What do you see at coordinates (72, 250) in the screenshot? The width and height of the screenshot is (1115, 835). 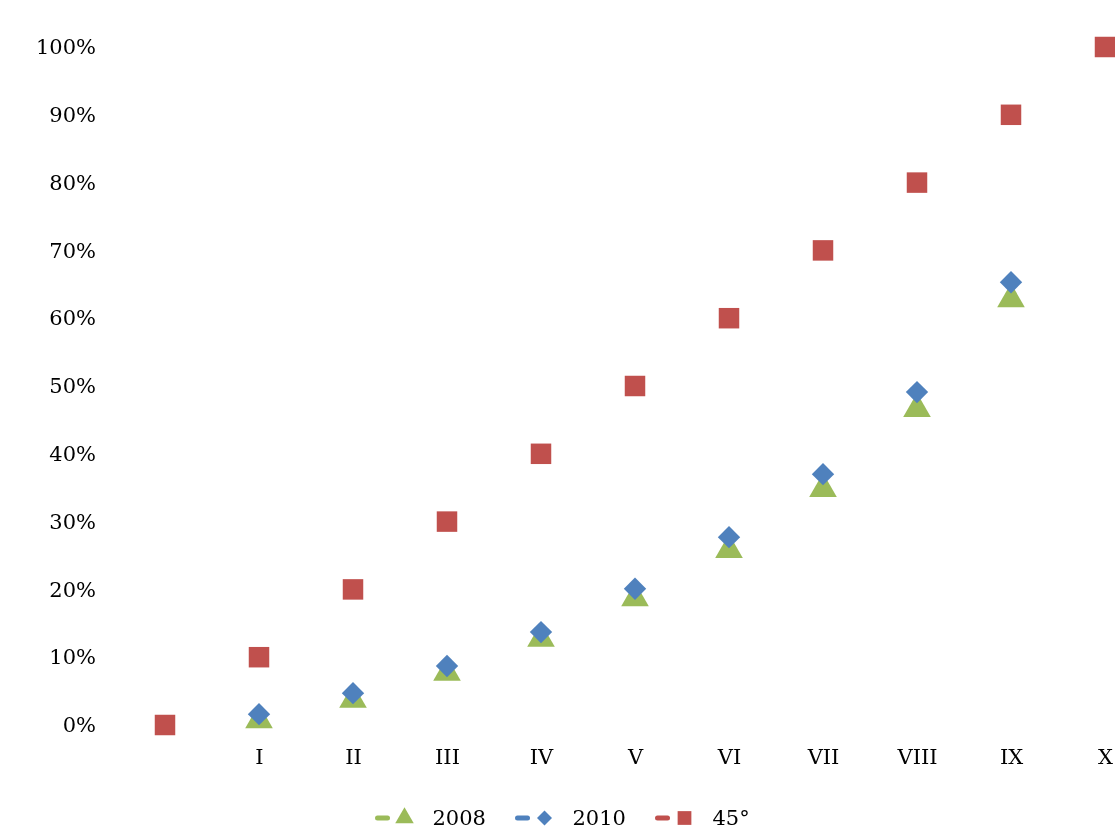 I see `y-tick-label: 70%` at bounding box center [72, 250].